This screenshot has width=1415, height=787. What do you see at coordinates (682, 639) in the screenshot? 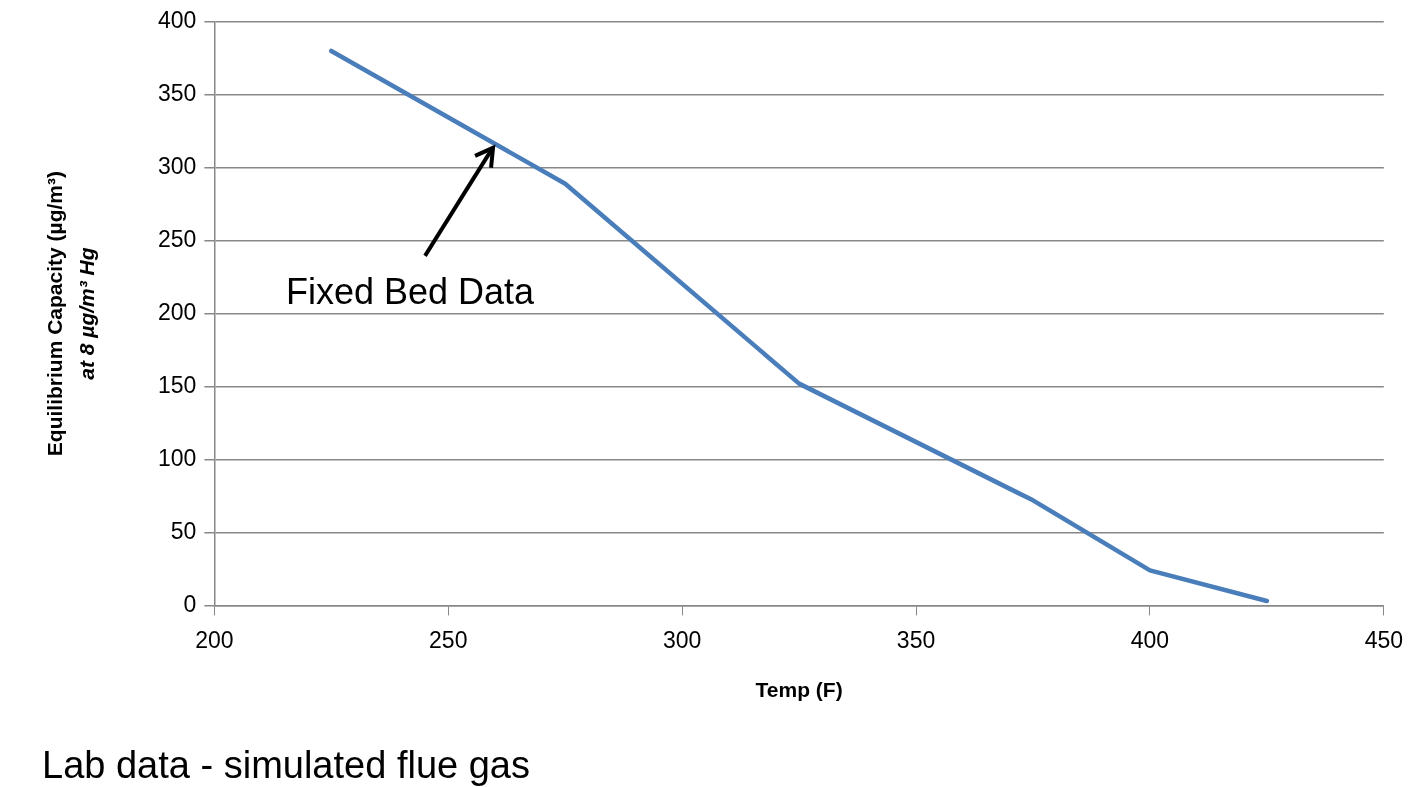
I see `x-tick-label: 300` at bounding box center [682, 639].